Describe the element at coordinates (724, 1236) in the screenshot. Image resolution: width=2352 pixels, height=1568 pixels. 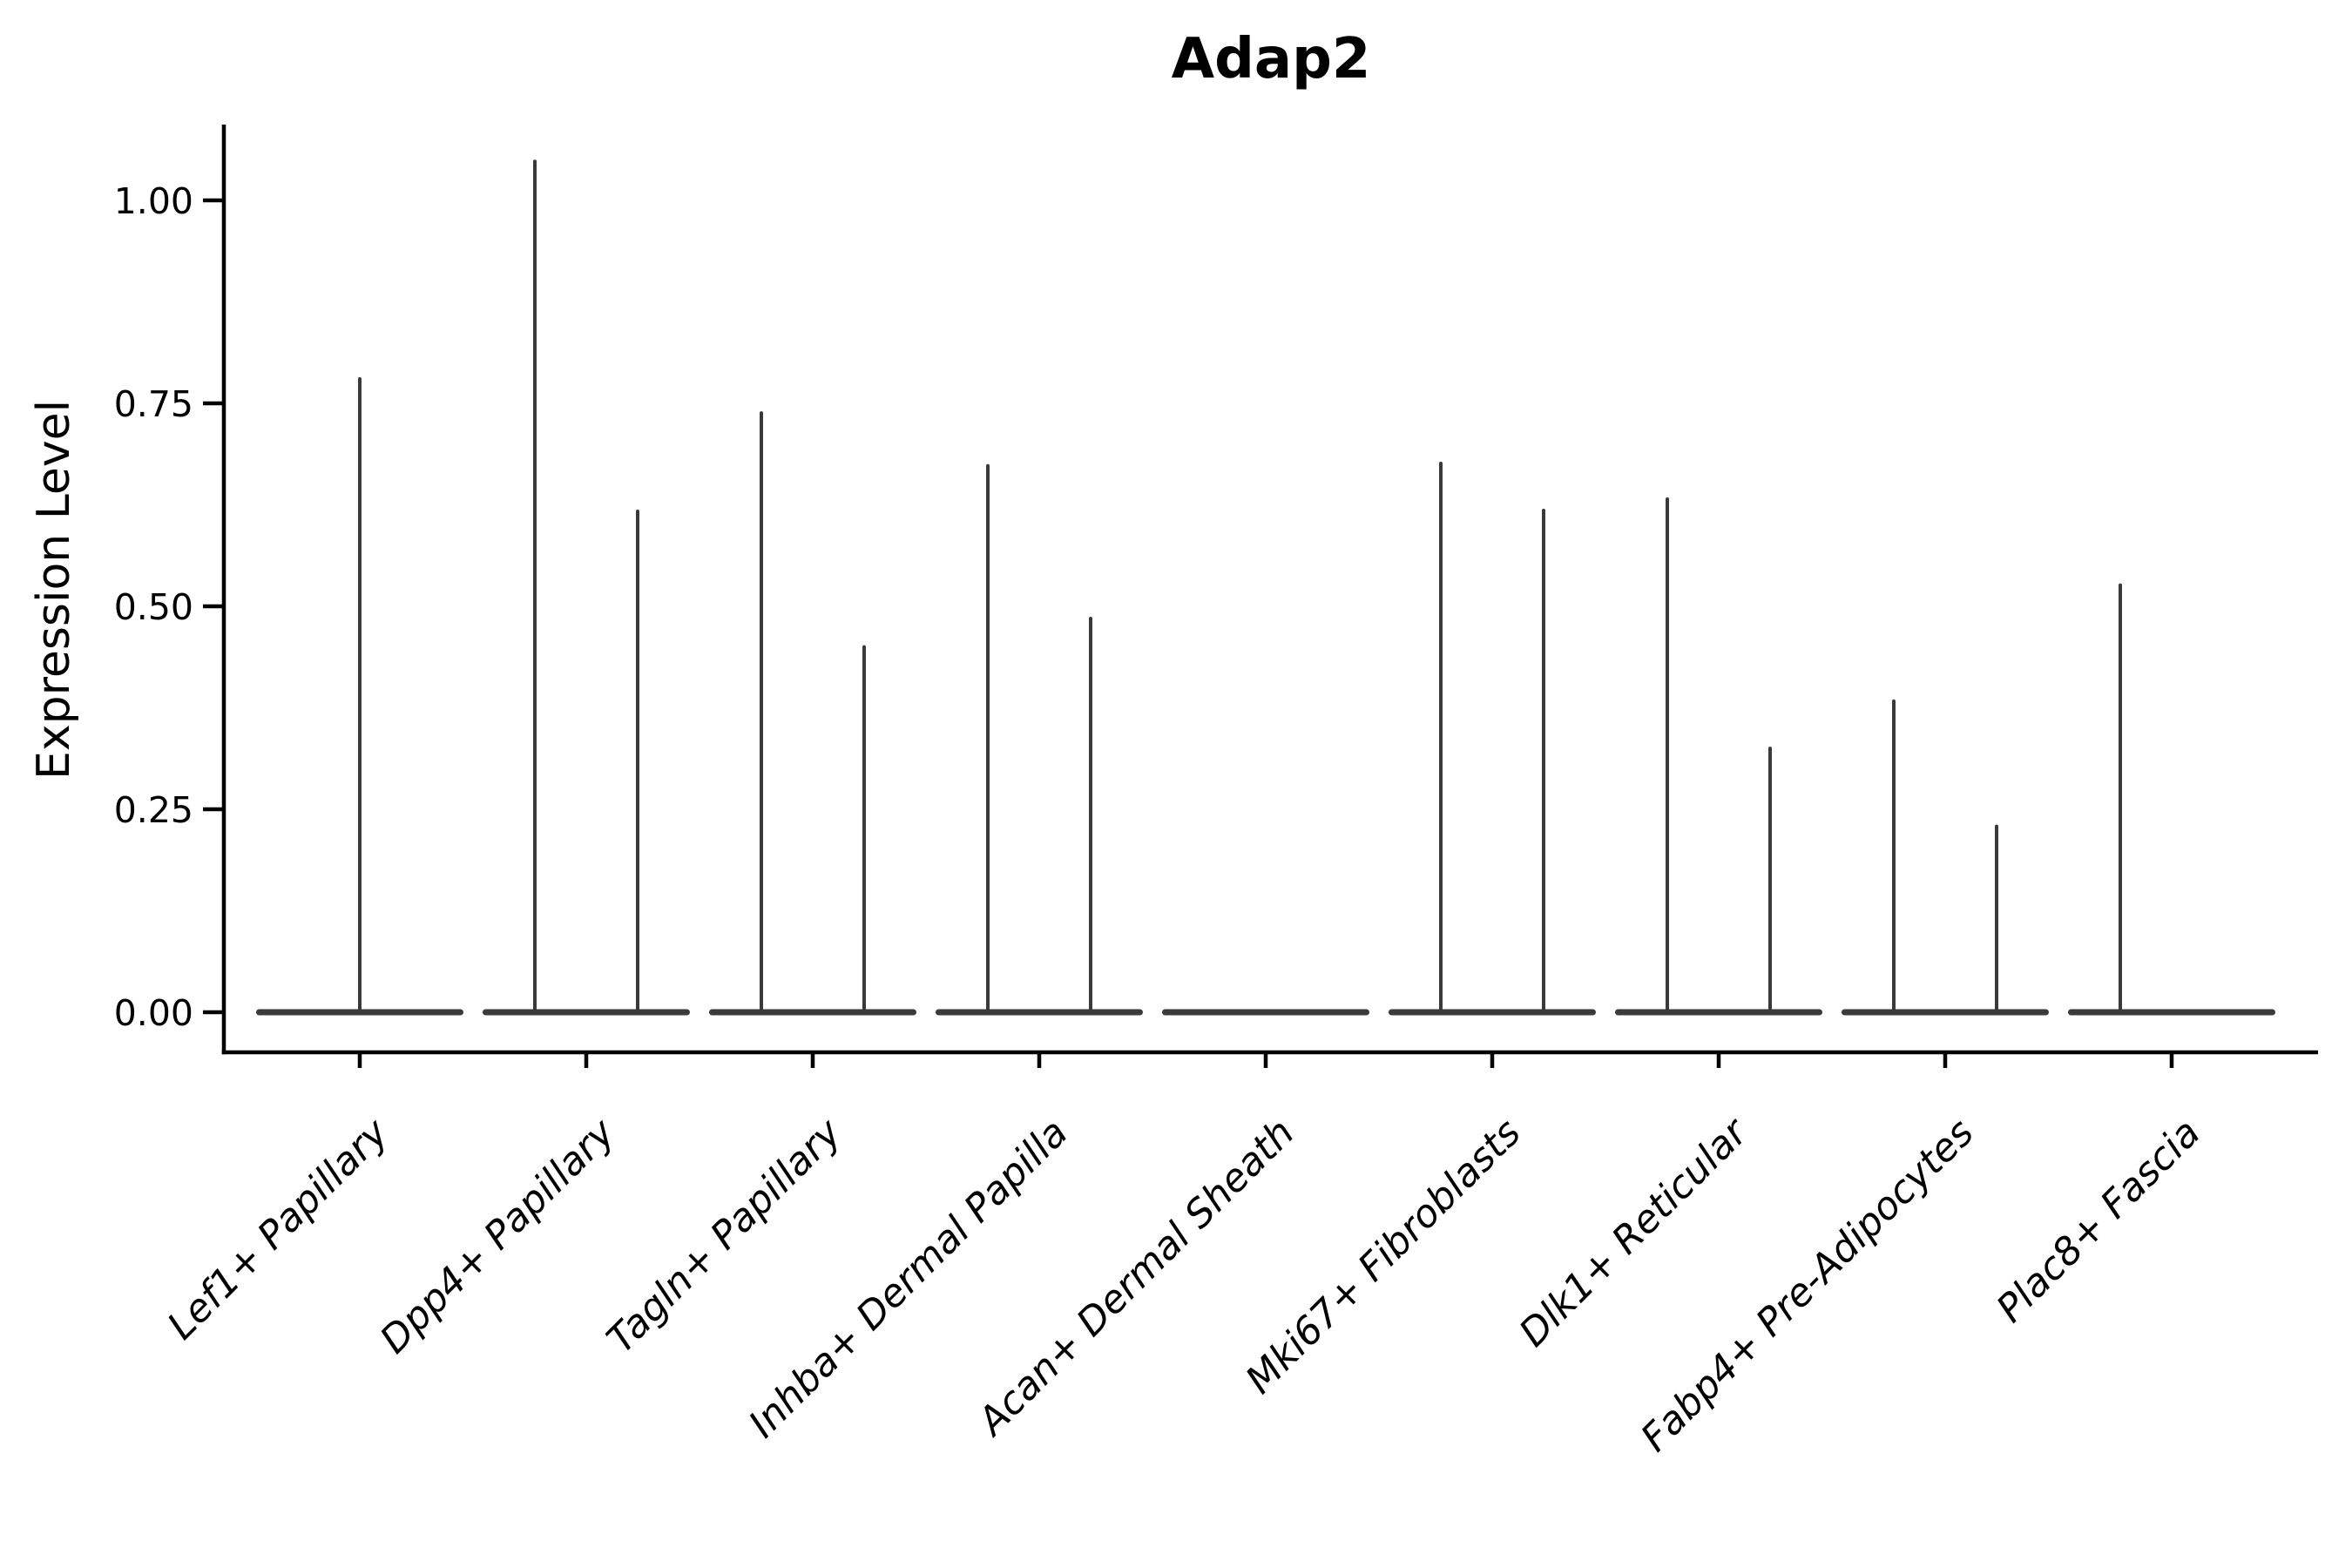
I see `x-tick-label: Tagln+ Papillary` at that location.